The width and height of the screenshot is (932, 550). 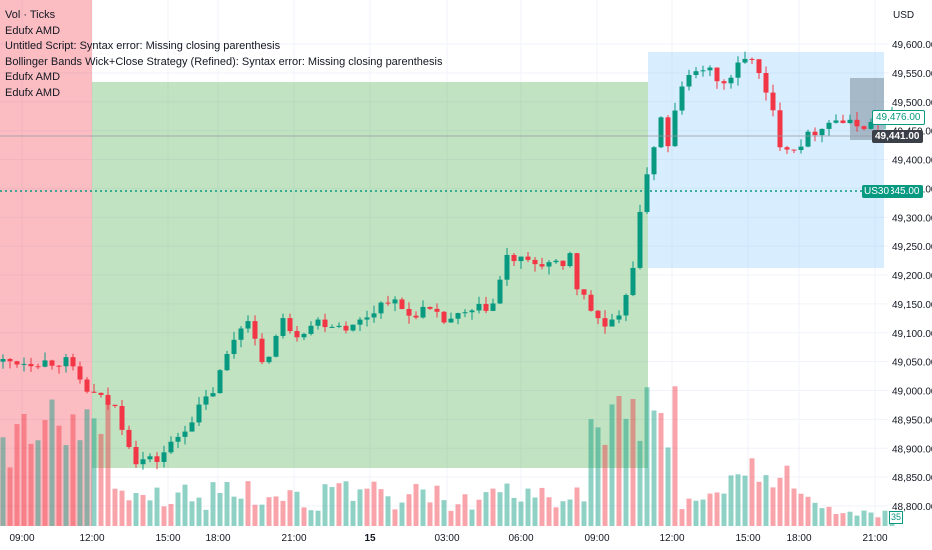 I want to click on price-label: 49,500.00, so click(x=912, y=103).